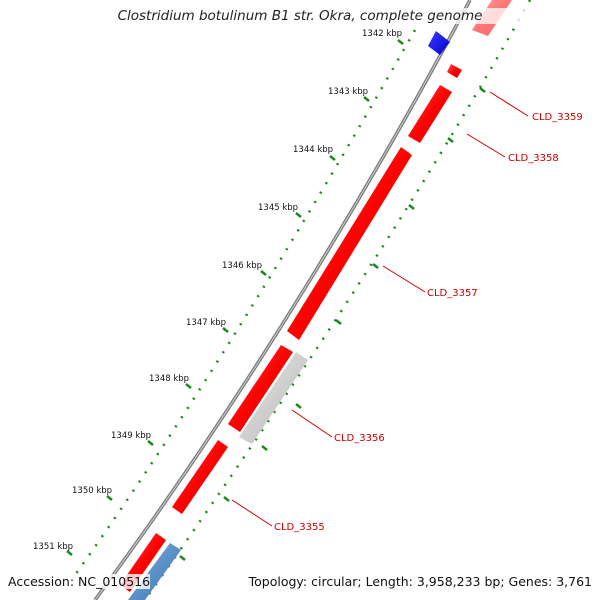  I want to click on gene-label-cld-3357: CLD_3357, so click(452, 293).